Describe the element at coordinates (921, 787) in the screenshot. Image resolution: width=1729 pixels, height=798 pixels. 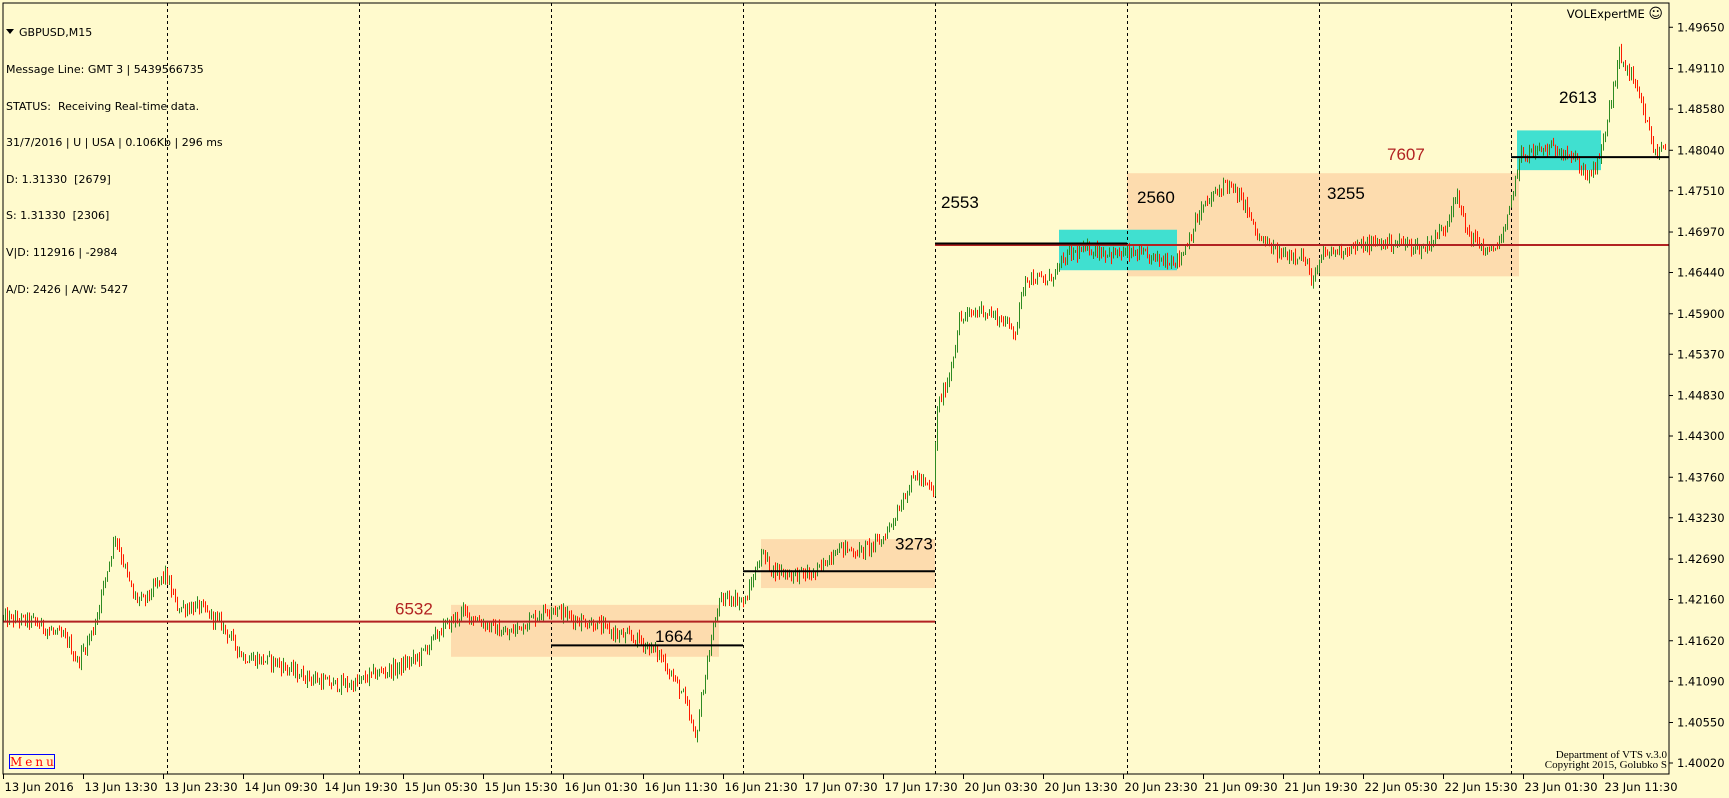
I see `time-tick-label: 17 Jun 17:30` at that location.